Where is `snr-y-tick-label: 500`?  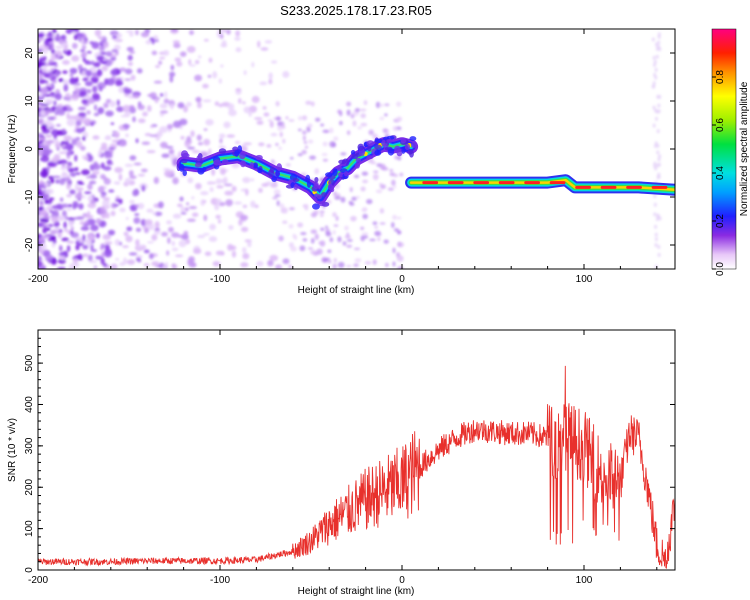
snr-y-tick-label: 500 is located at coordinates (29, 362).